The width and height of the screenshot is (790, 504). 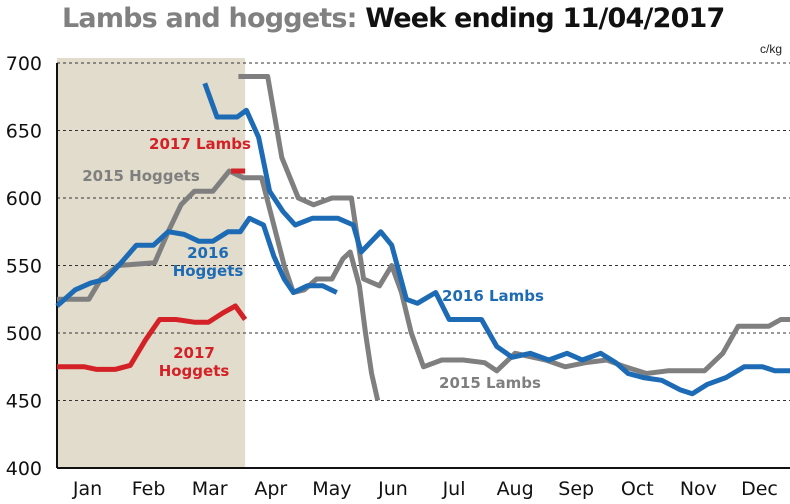 I want to click on x-tick-label: Feb, so click(x=149, y=489).